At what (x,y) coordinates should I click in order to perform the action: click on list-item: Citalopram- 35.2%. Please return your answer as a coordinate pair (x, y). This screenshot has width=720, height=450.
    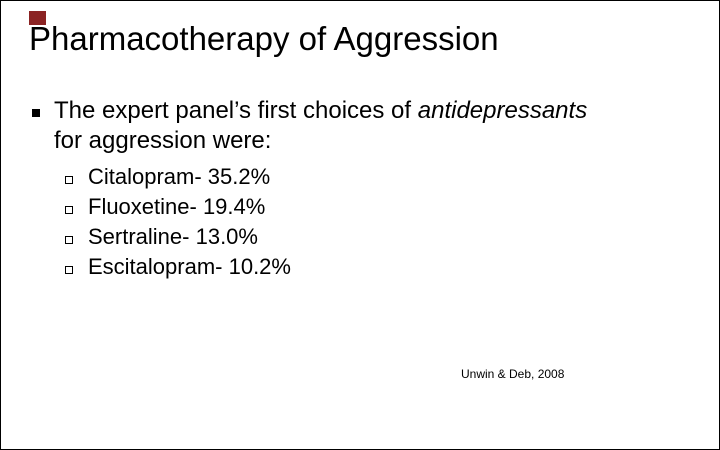
    Looking at the image, I should click on (375, 177).